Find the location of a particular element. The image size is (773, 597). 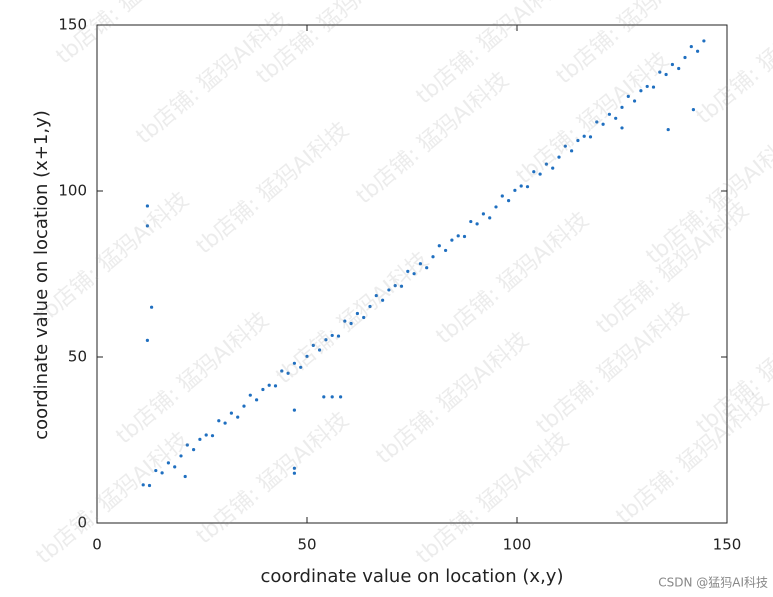

y-tick-label: 150 is located at coordinates (72, 25).